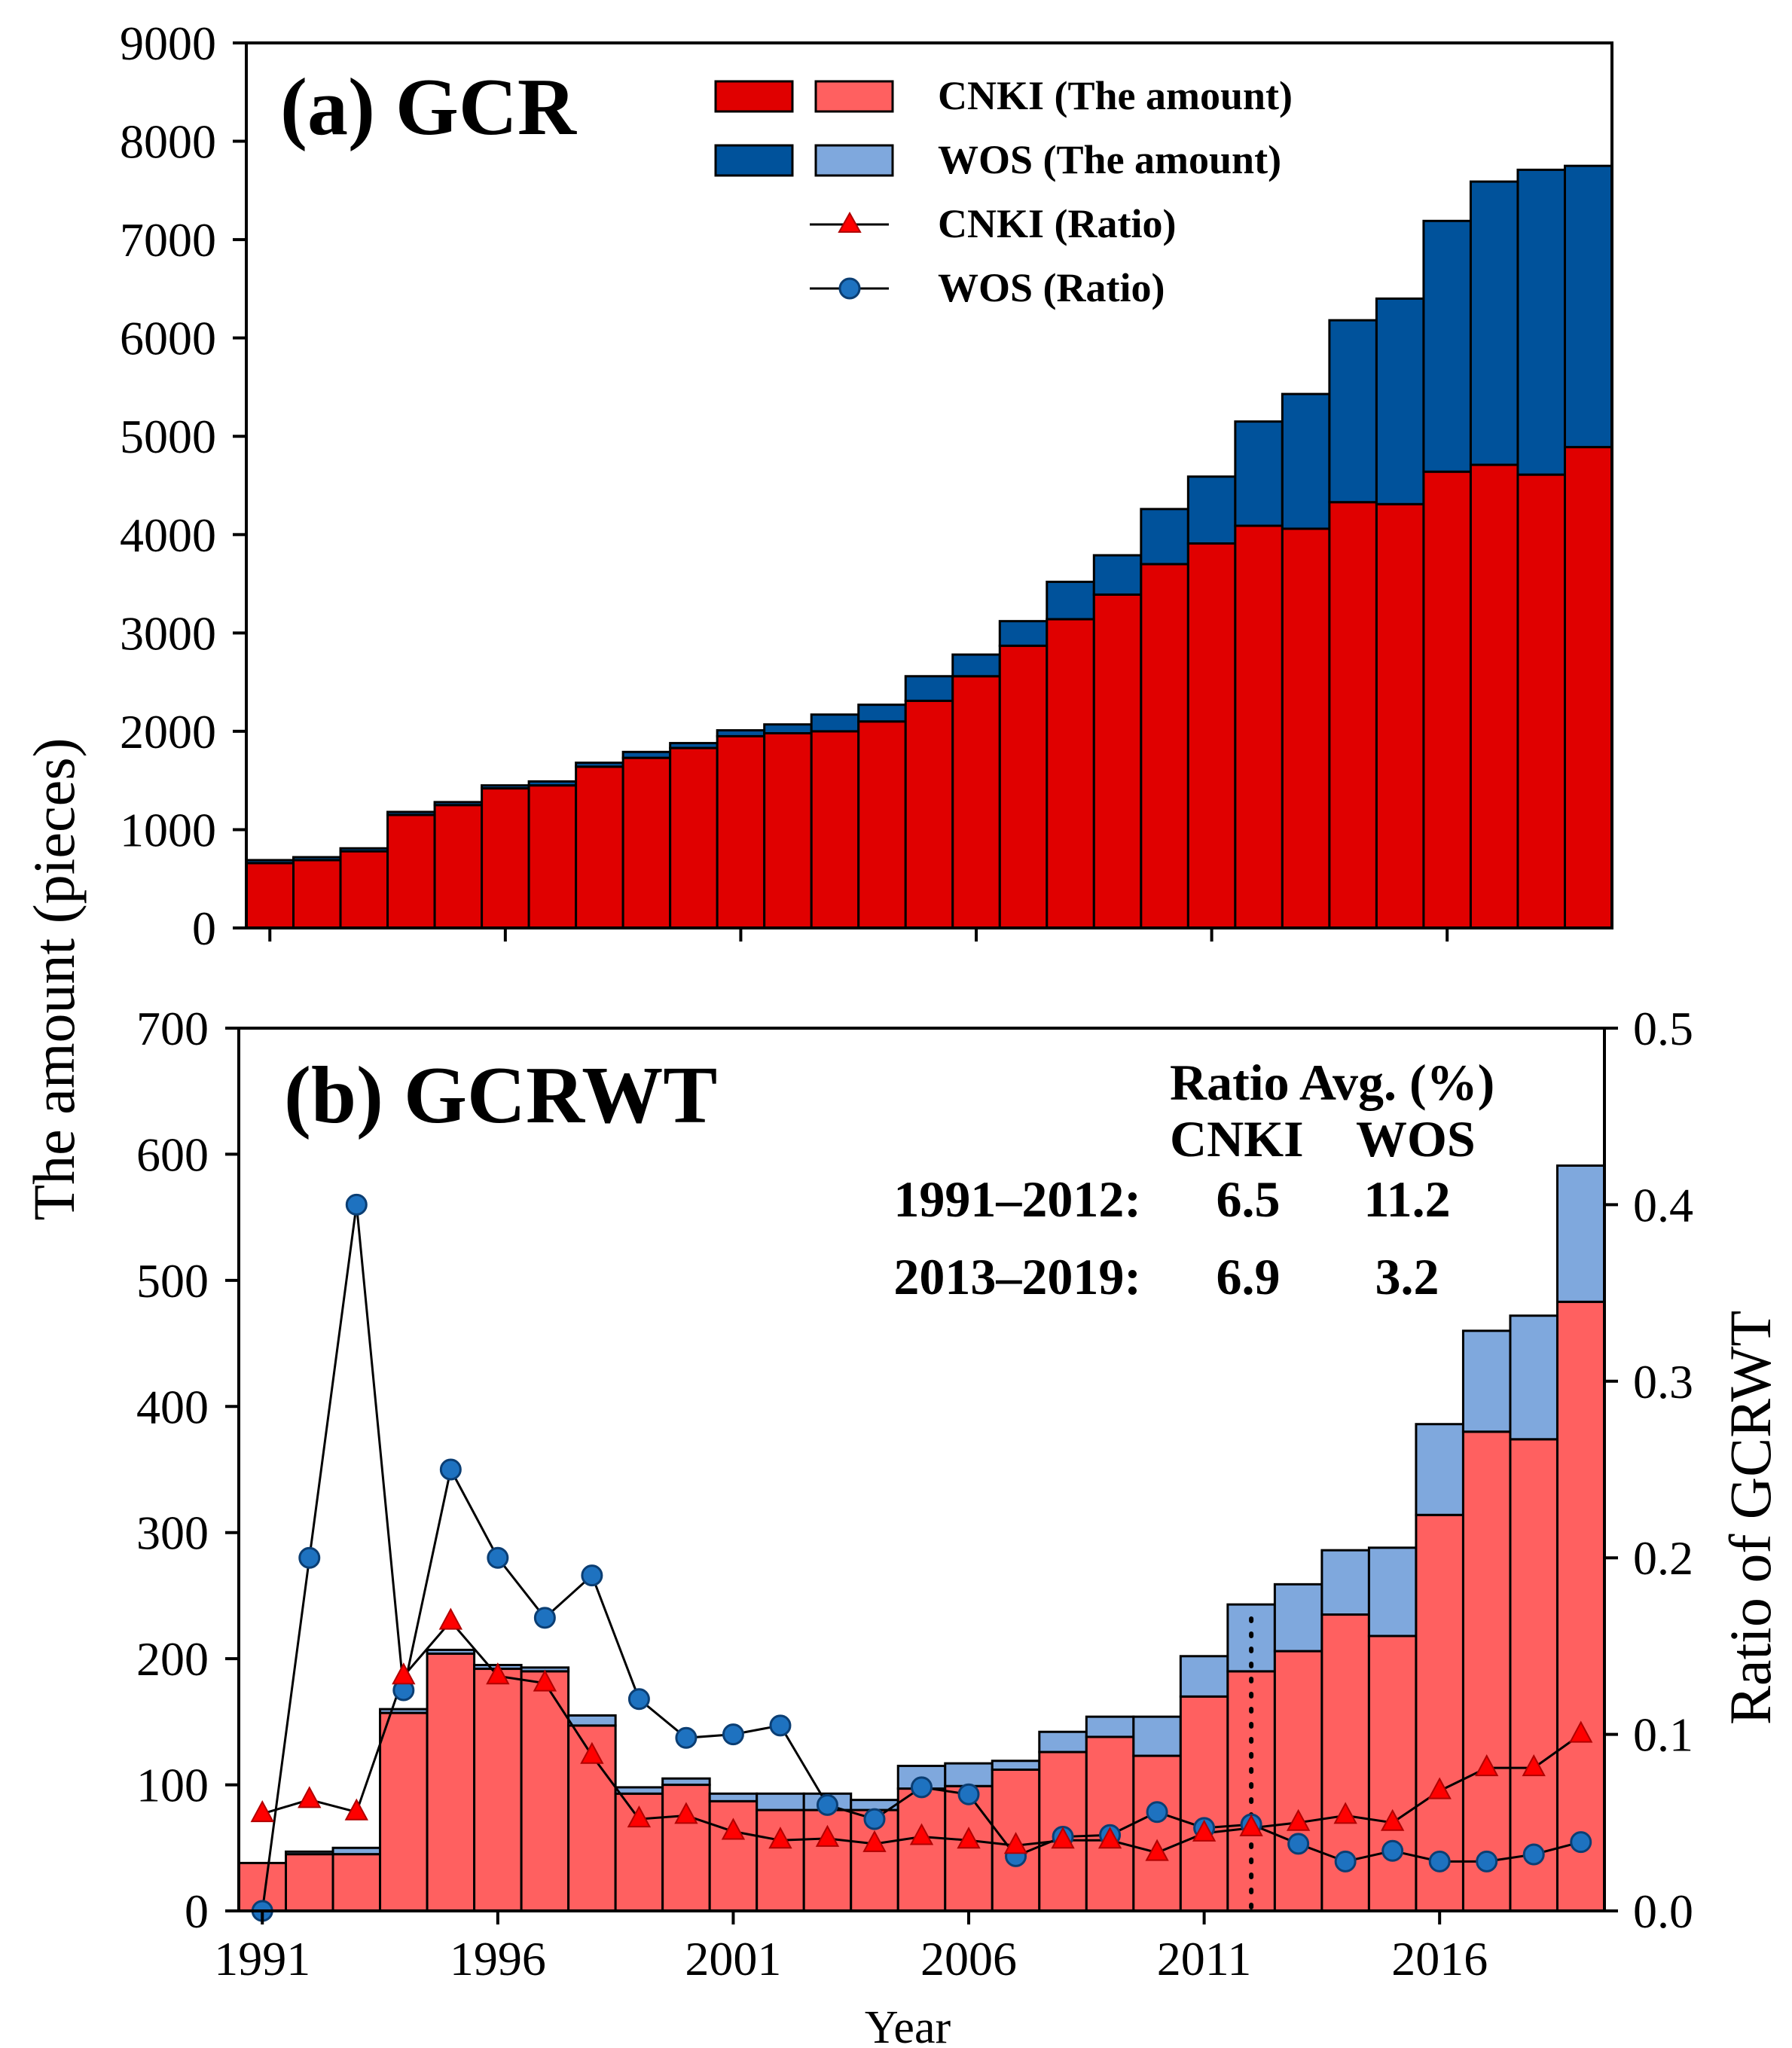 This screenshot has width=1792, height=2048. Describe the element at coordinates (929, 814) in the screenshot. I see `bar-cnki-2005` at that location.